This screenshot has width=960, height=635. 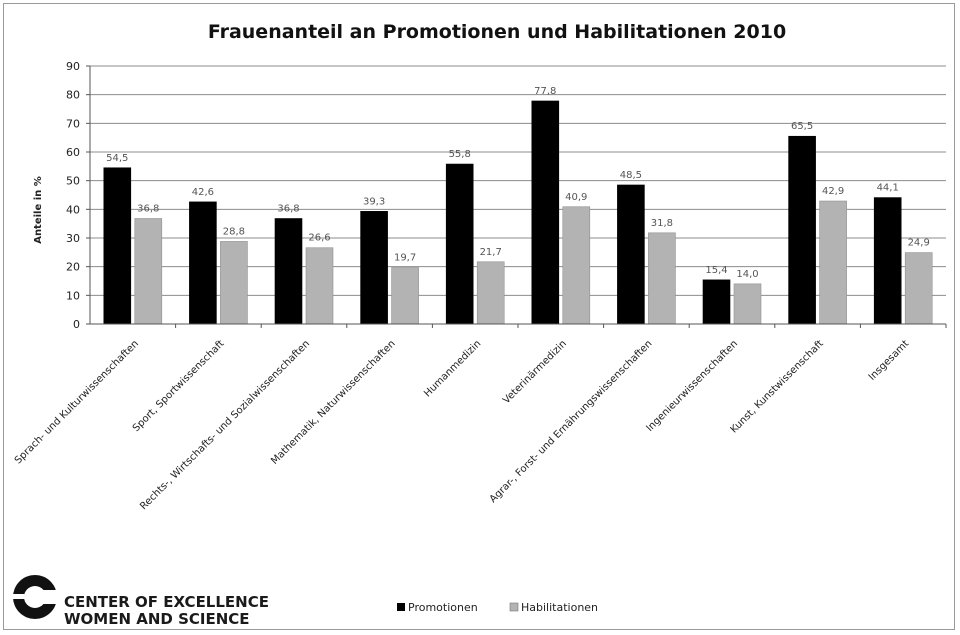 I want to click on data-label: 31,8, so click(x=662, y=223).